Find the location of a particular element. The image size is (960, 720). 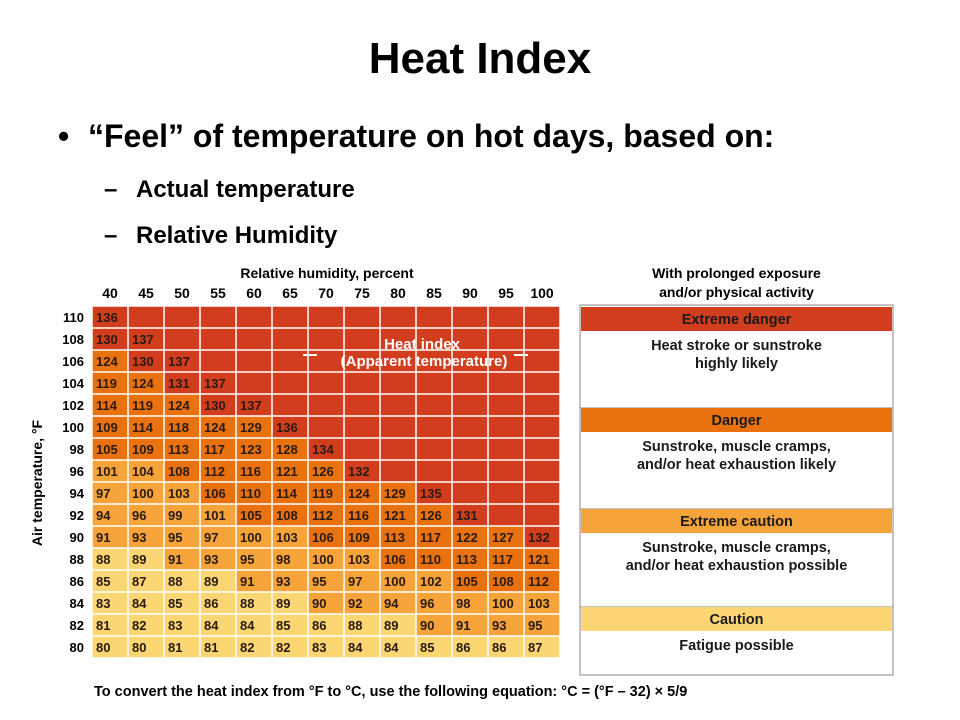

heat-value: 122 is located at coordinates (467, 537).